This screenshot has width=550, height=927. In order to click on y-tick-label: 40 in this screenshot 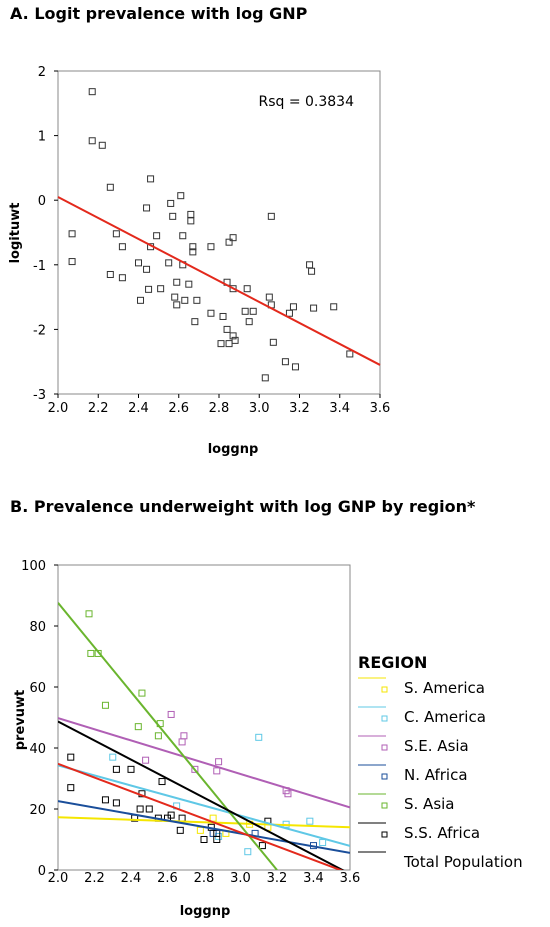, I will do `click(37, 749)`.